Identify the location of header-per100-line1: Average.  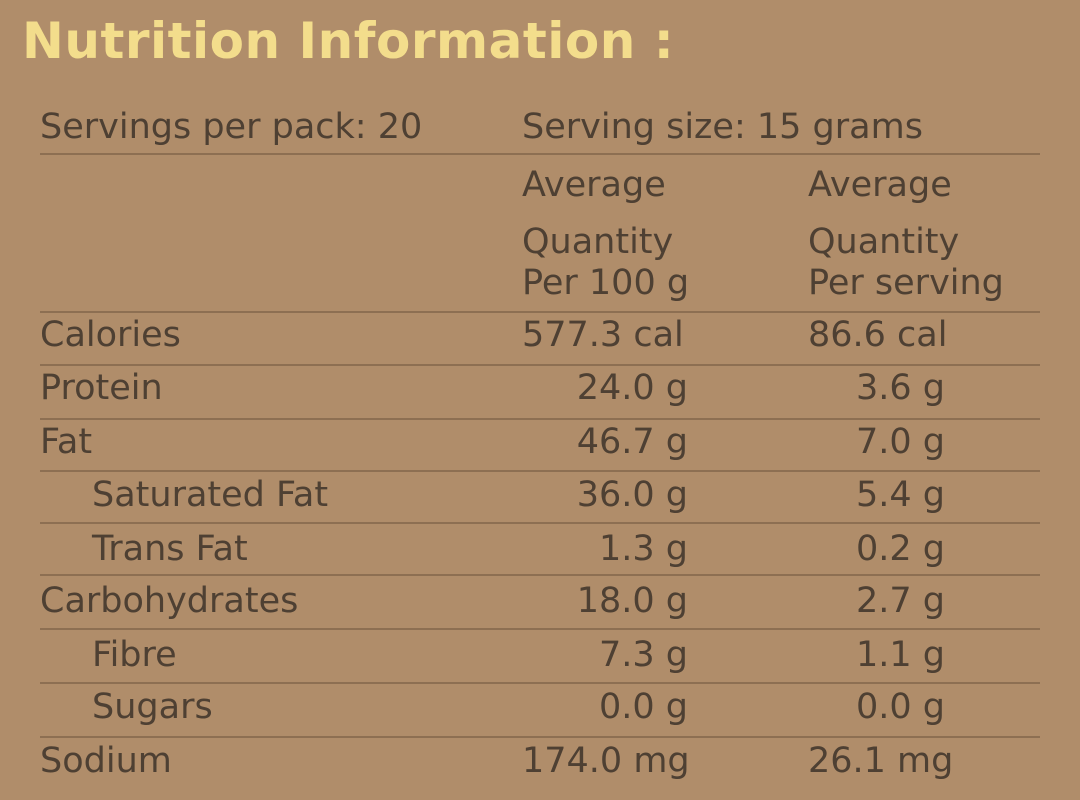
(594, 185).